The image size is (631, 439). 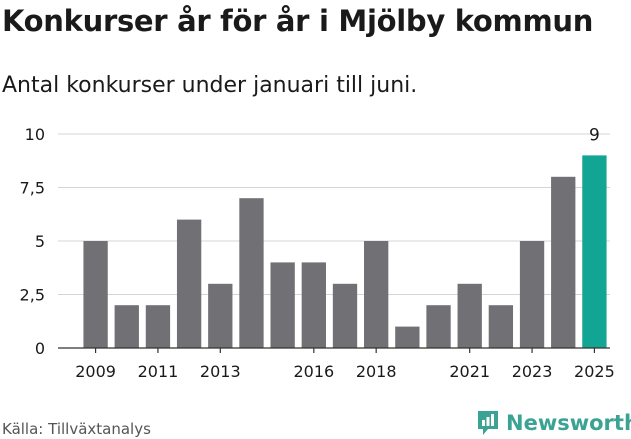 What do you see at coordinates (220, 371) in the screenshot?
I see `x-tick-label: 2013` at bounding box center [220, 371].